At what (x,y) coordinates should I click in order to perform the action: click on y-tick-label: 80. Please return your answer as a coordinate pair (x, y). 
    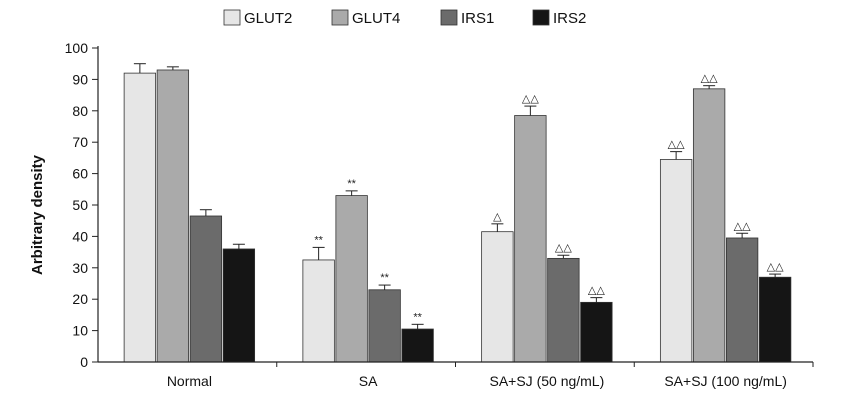
    Looking at the image, I should click on (80, 111).